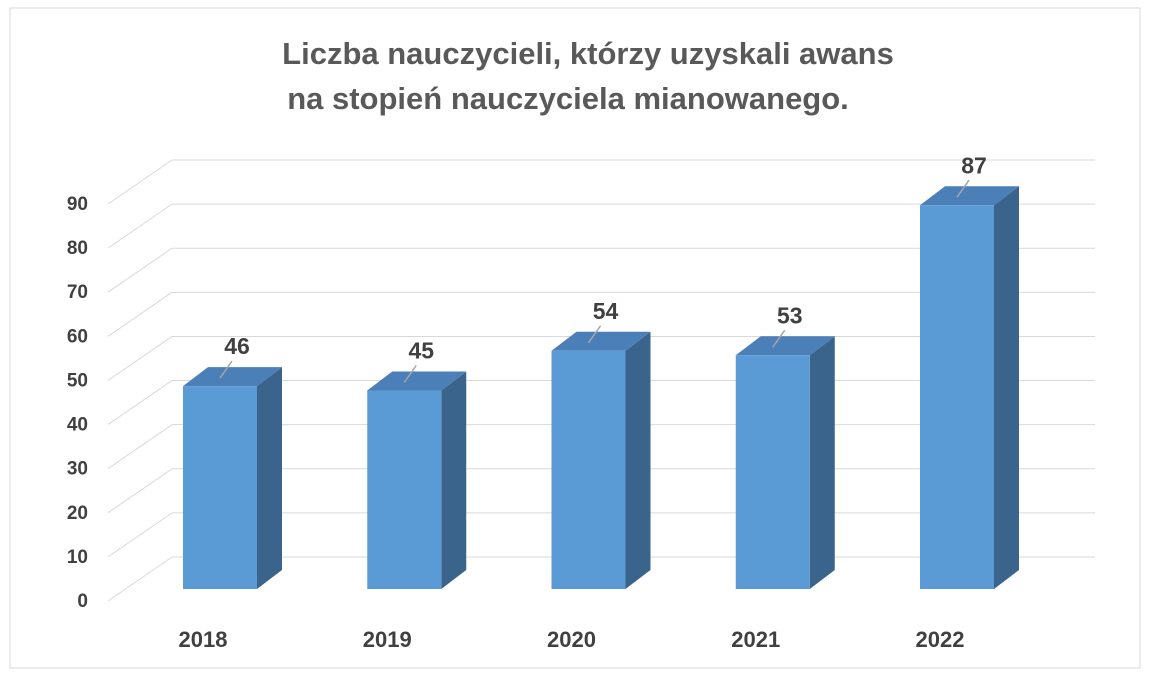  What do you see at coordinates (77, 336) in the screenshot?
I see `y-tick-label: 60` at bounding box center [77, 336].